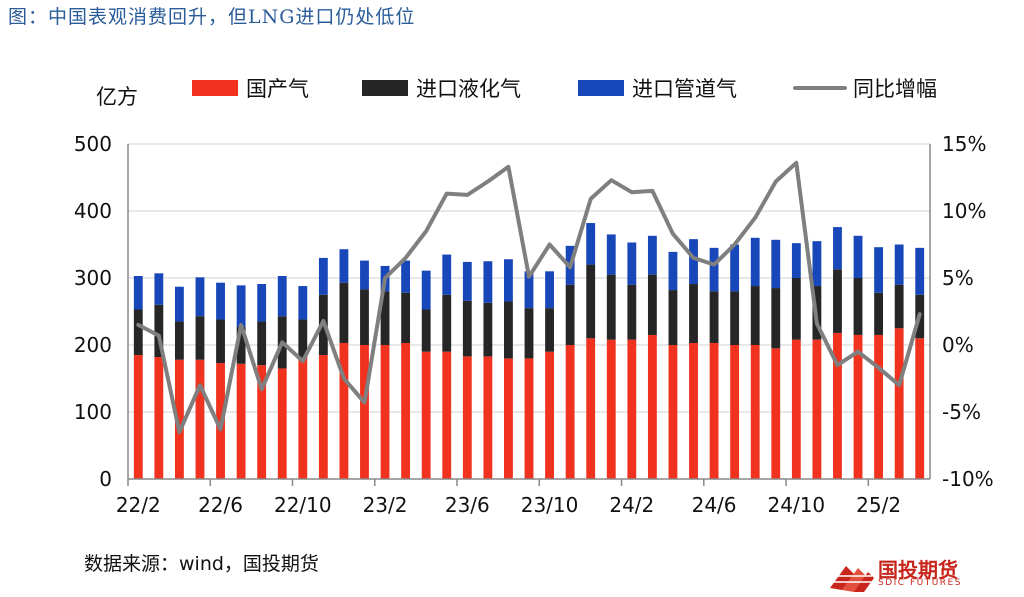  What do you see at coordinates (797, 505) in the screenshot?
I see `x-tick-label: 24/10` at bounding box center [797, 505].